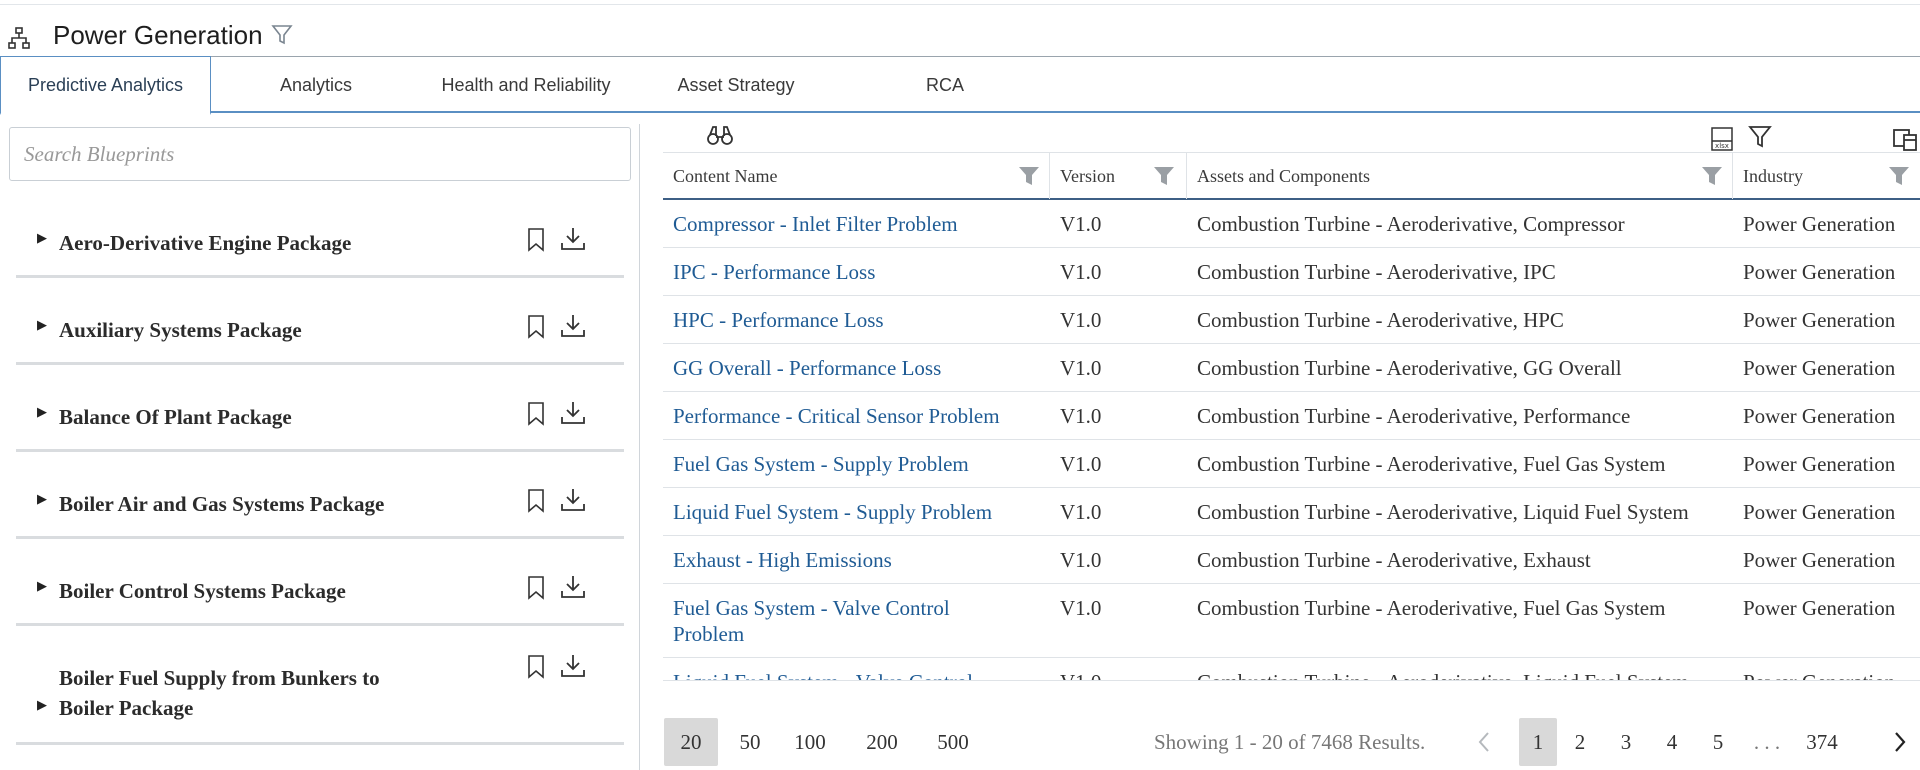 The image size is (1920, 770). Describe the element at coordinates (736, 85) in the screenshot. I see `tab-asset-strategy: Asset Strategy` at that location.